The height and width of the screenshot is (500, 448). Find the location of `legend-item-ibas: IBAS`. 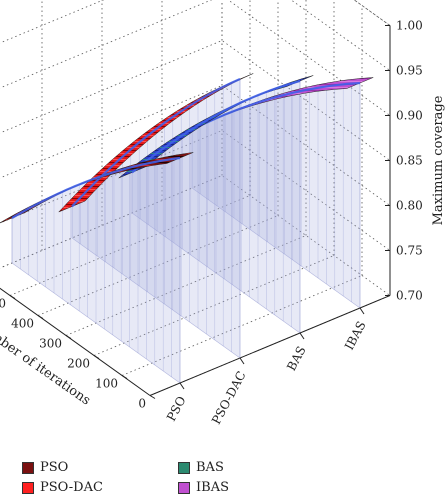

legend-item-ibas: IBAS is located at coordinates (203, 487).